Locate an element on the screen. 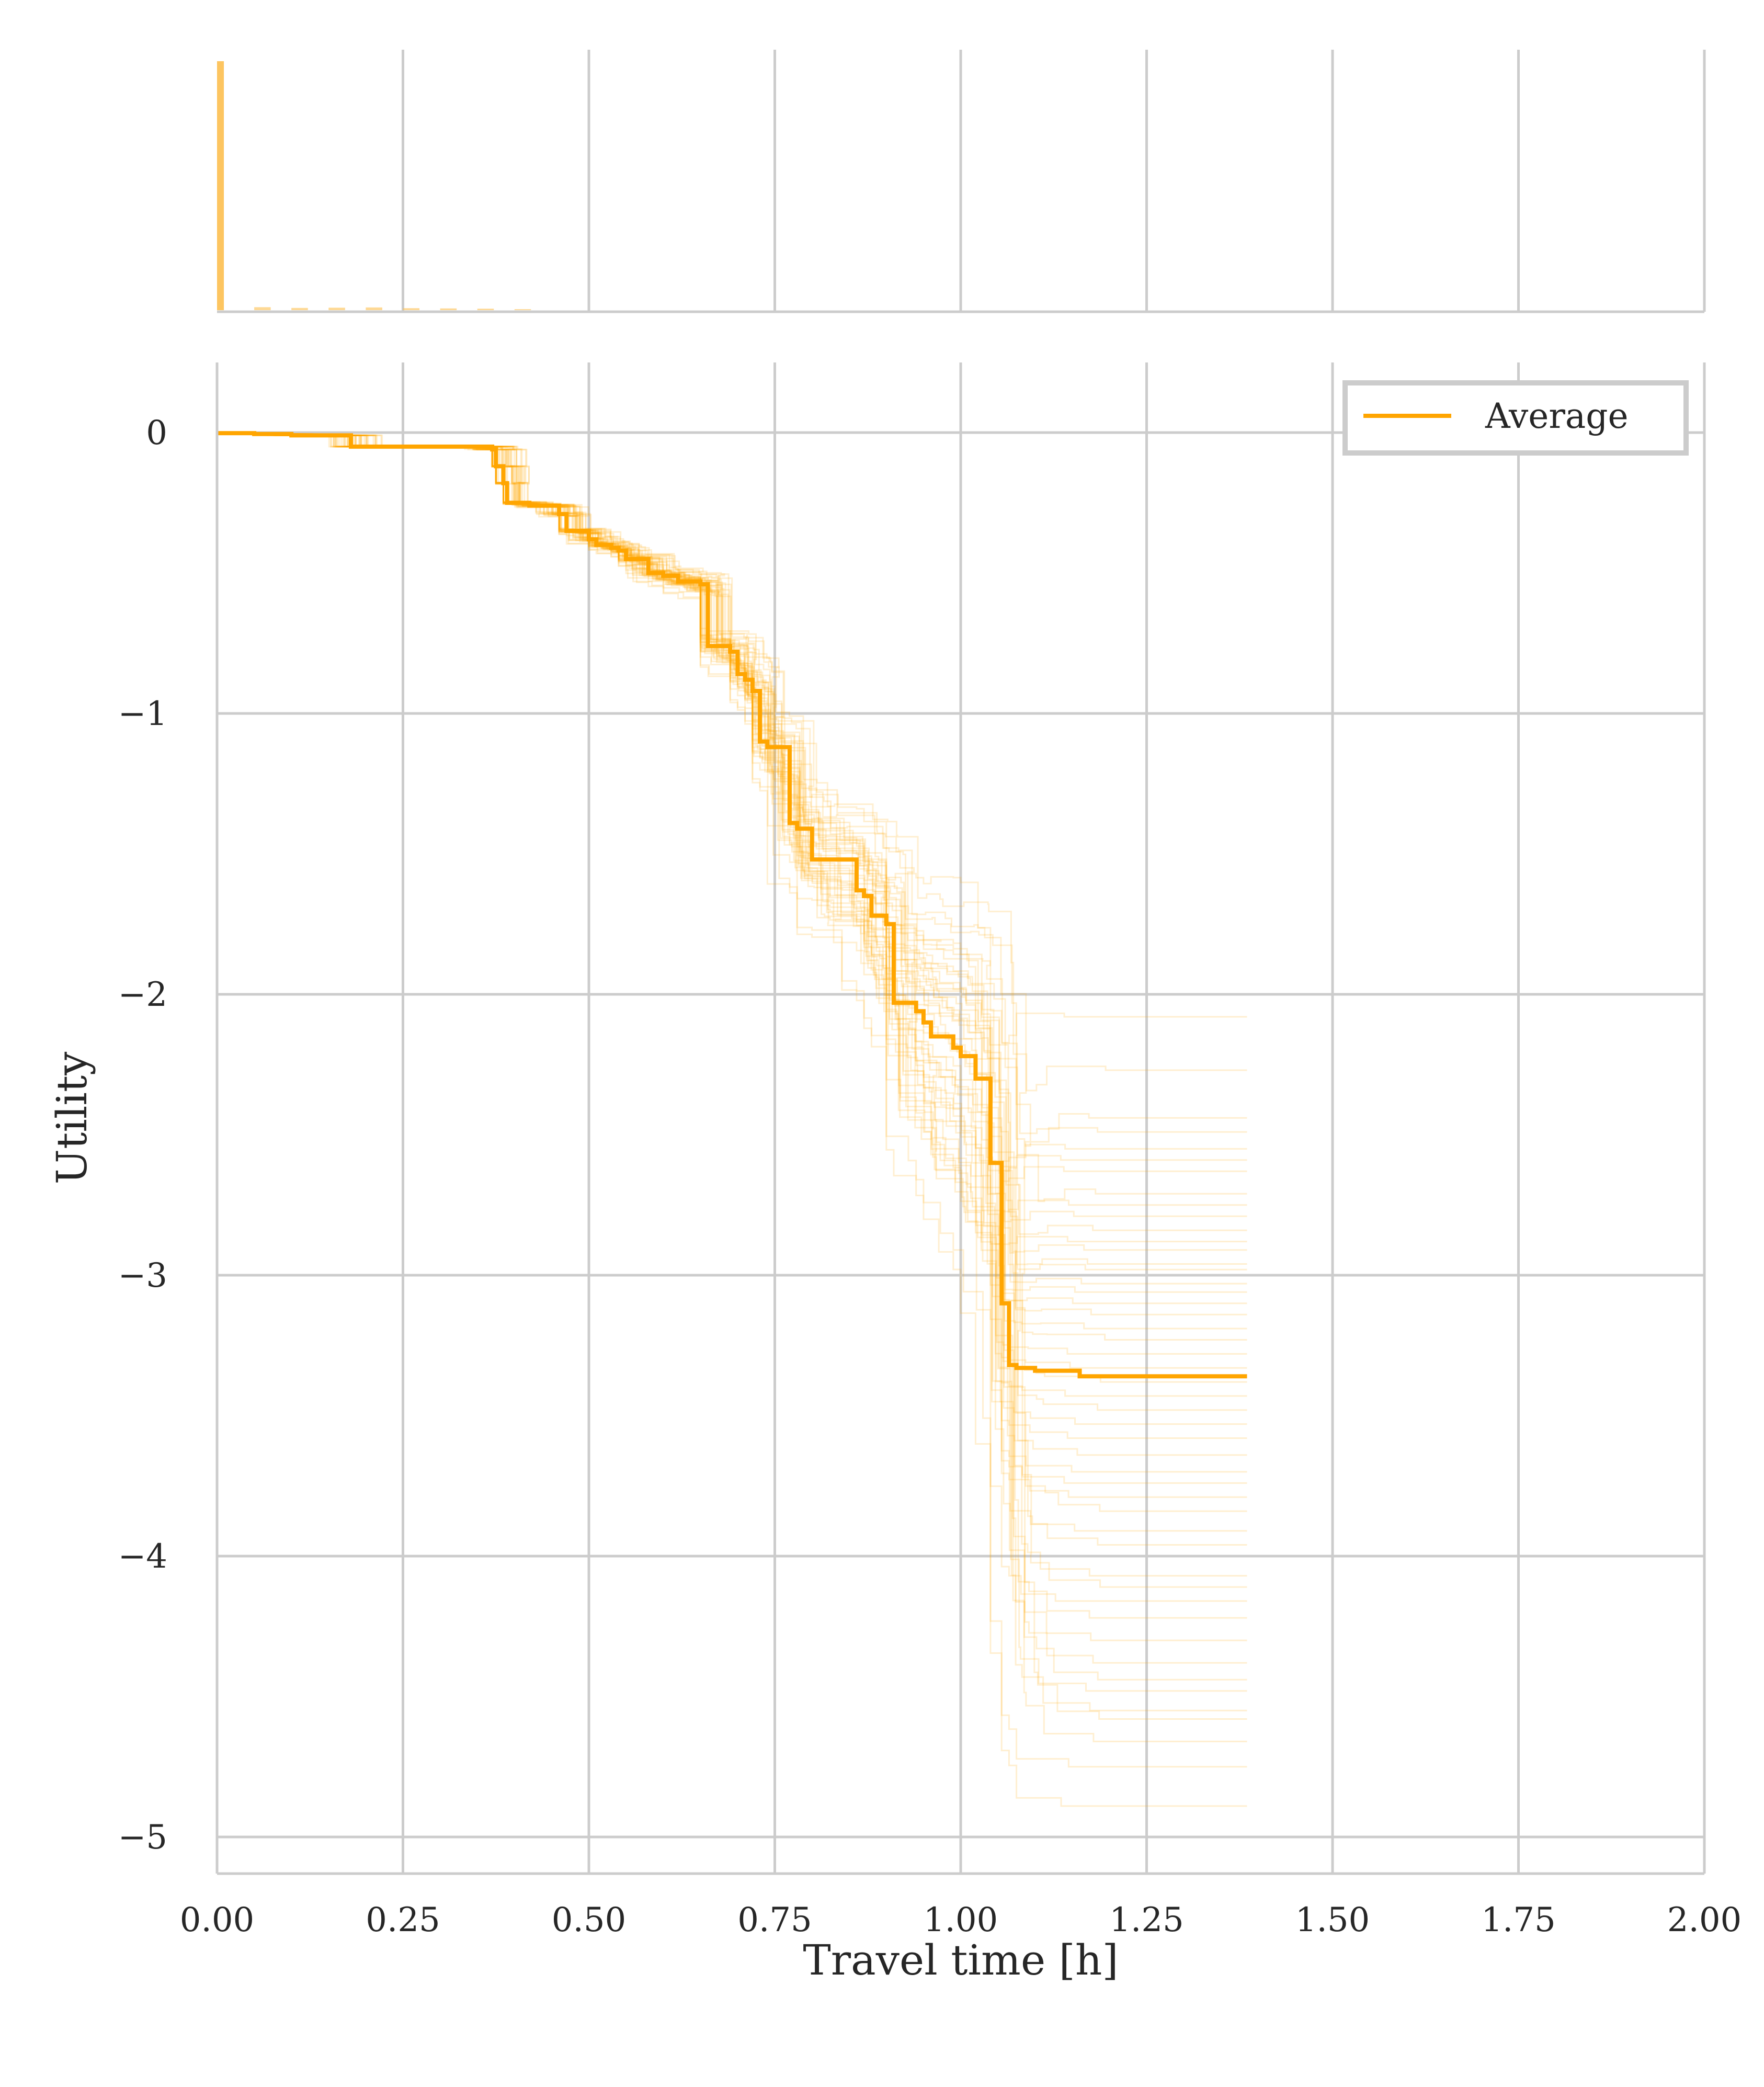 This screenshot has width=1764, height=2087. y-tick-label: −4 is located at coordinates (142, 1556).